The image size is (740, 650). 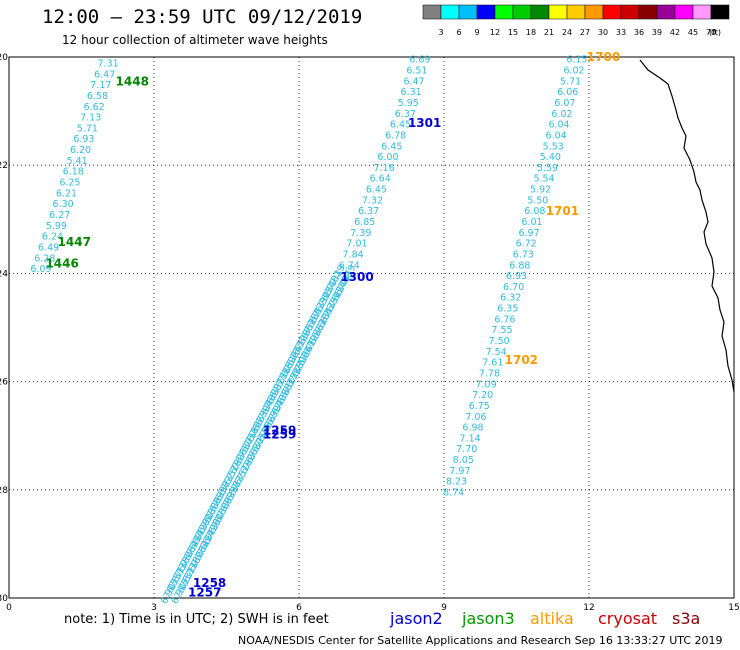 I want to click on legend-label: 27, so click(x=585, y=32).